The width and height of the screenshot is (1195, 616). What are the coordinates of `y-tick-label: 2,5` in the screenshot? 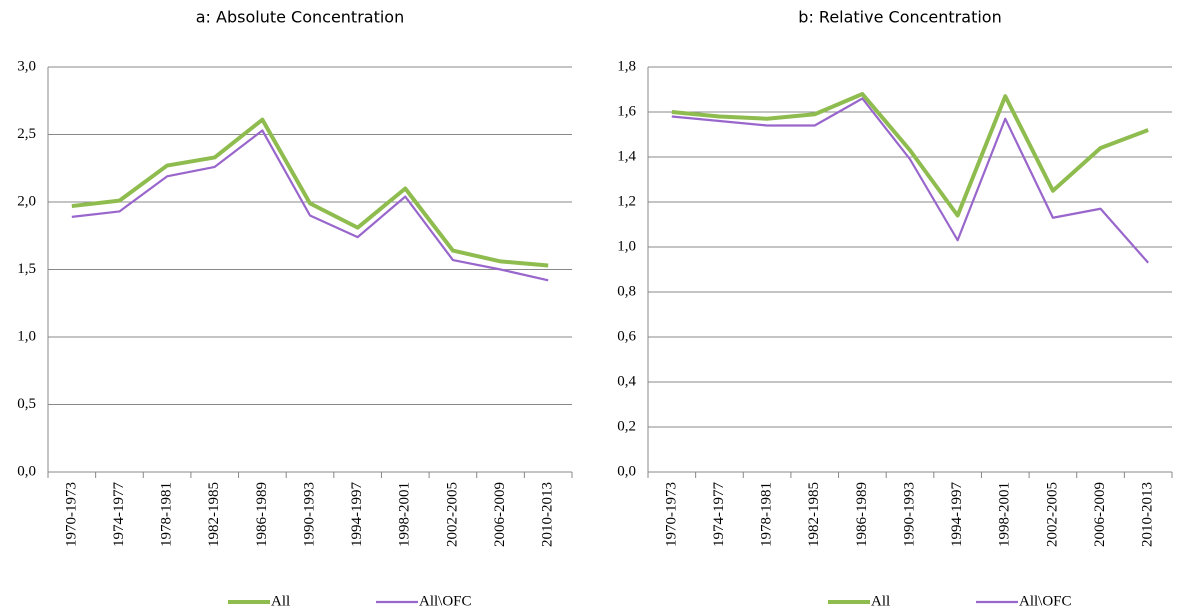 It's located at (26, 134).